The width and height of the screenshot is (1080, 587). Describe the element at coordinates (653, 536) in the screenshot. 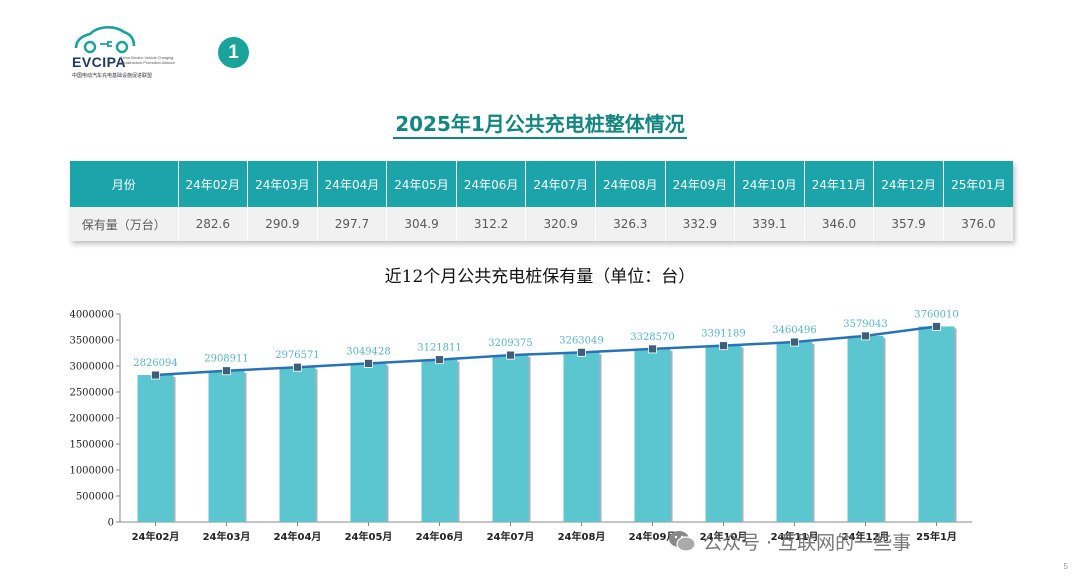

I see `x-tick-label: 24年09月` at that location.